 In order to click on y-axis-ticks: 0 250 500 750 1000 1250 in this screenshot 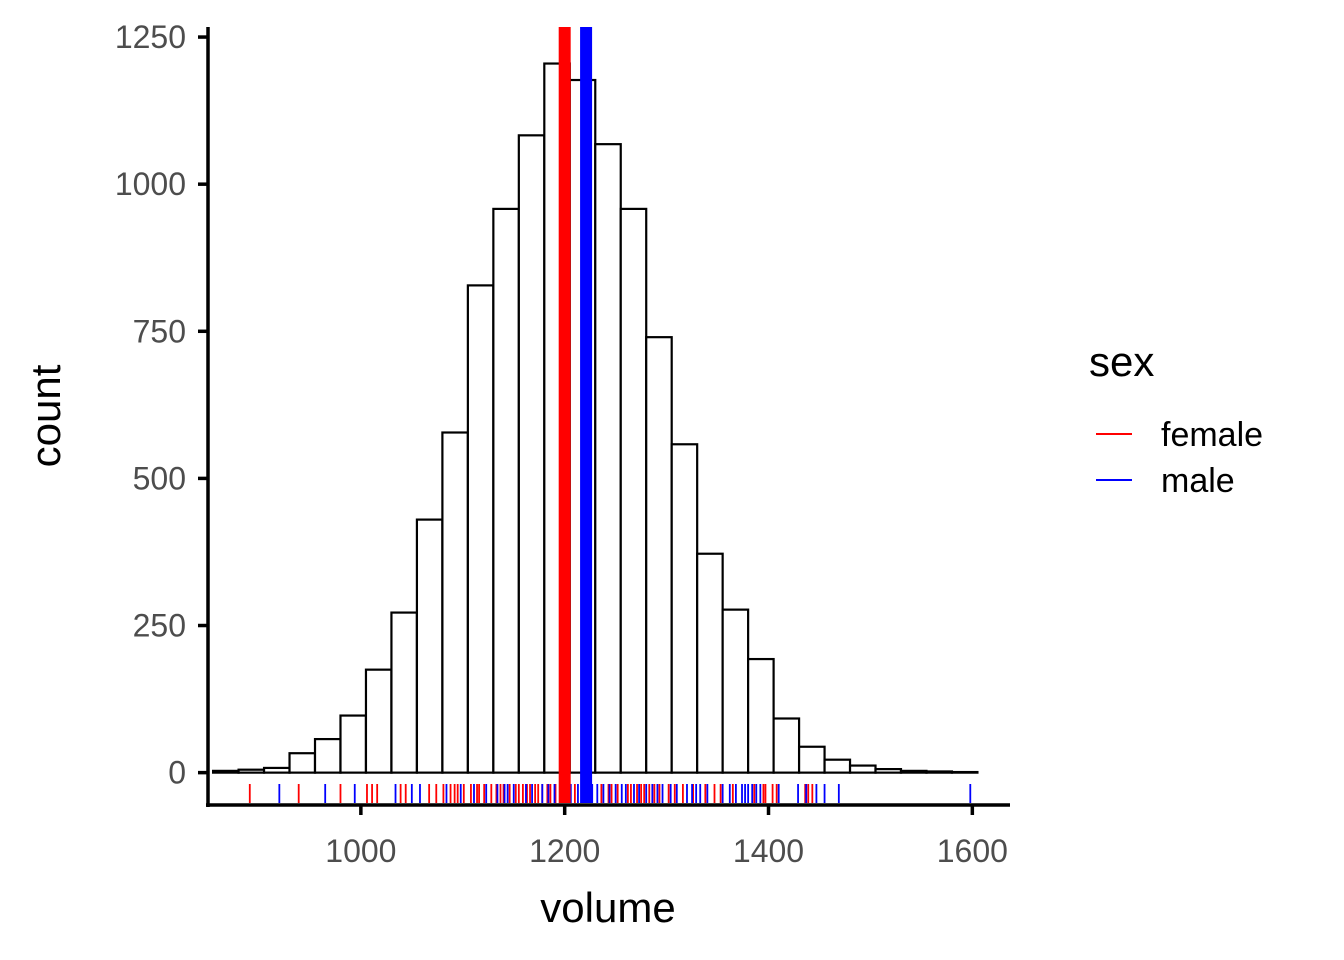, I will do `click(161, 405)`.